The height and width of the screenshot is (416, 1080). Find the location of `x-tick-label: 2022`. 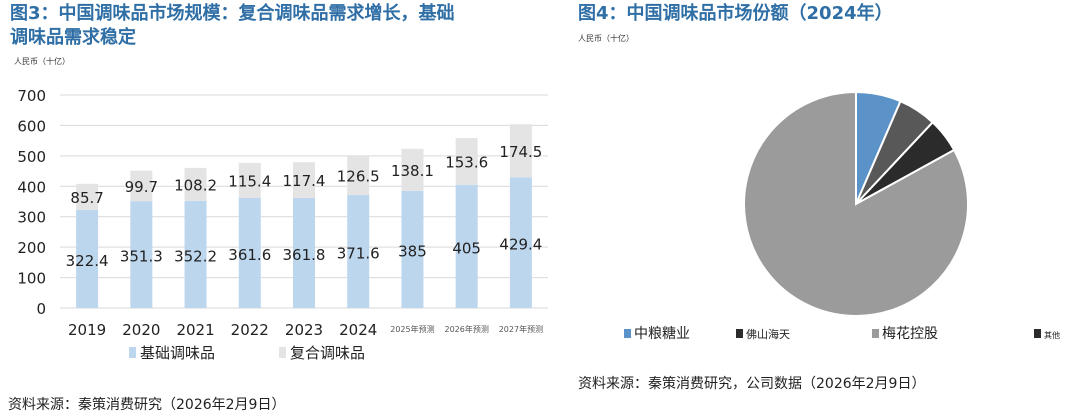

x-tick-label: 2022 is located at coordinates (250, 330).